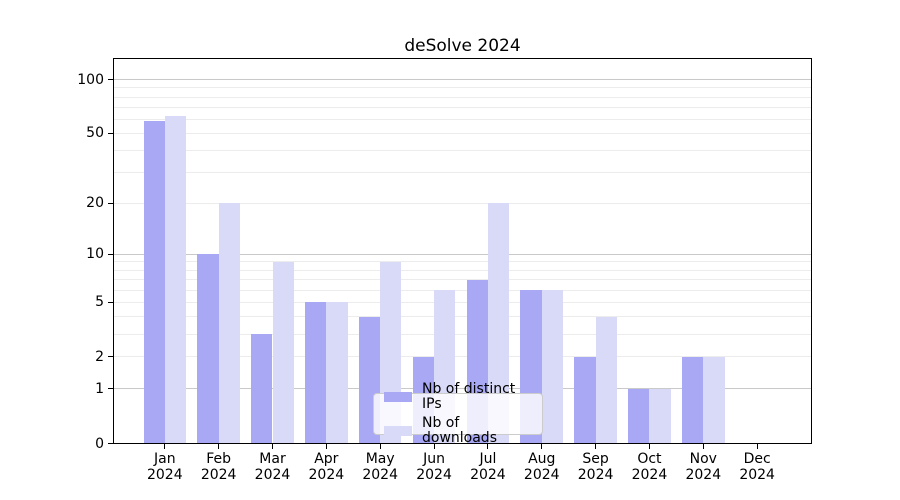 The image size is (900, 500). I want to click on legend-label: Nb of distinct IPs, so click(469, 396).